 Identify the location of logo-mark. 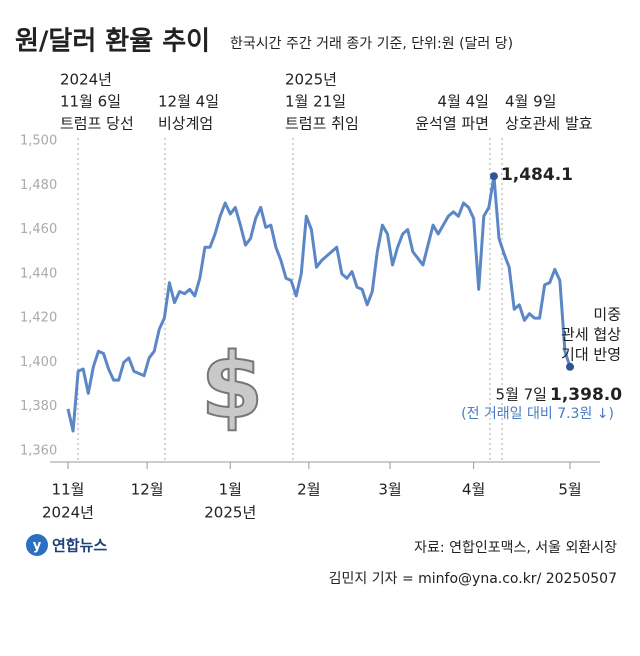
(37, 545).